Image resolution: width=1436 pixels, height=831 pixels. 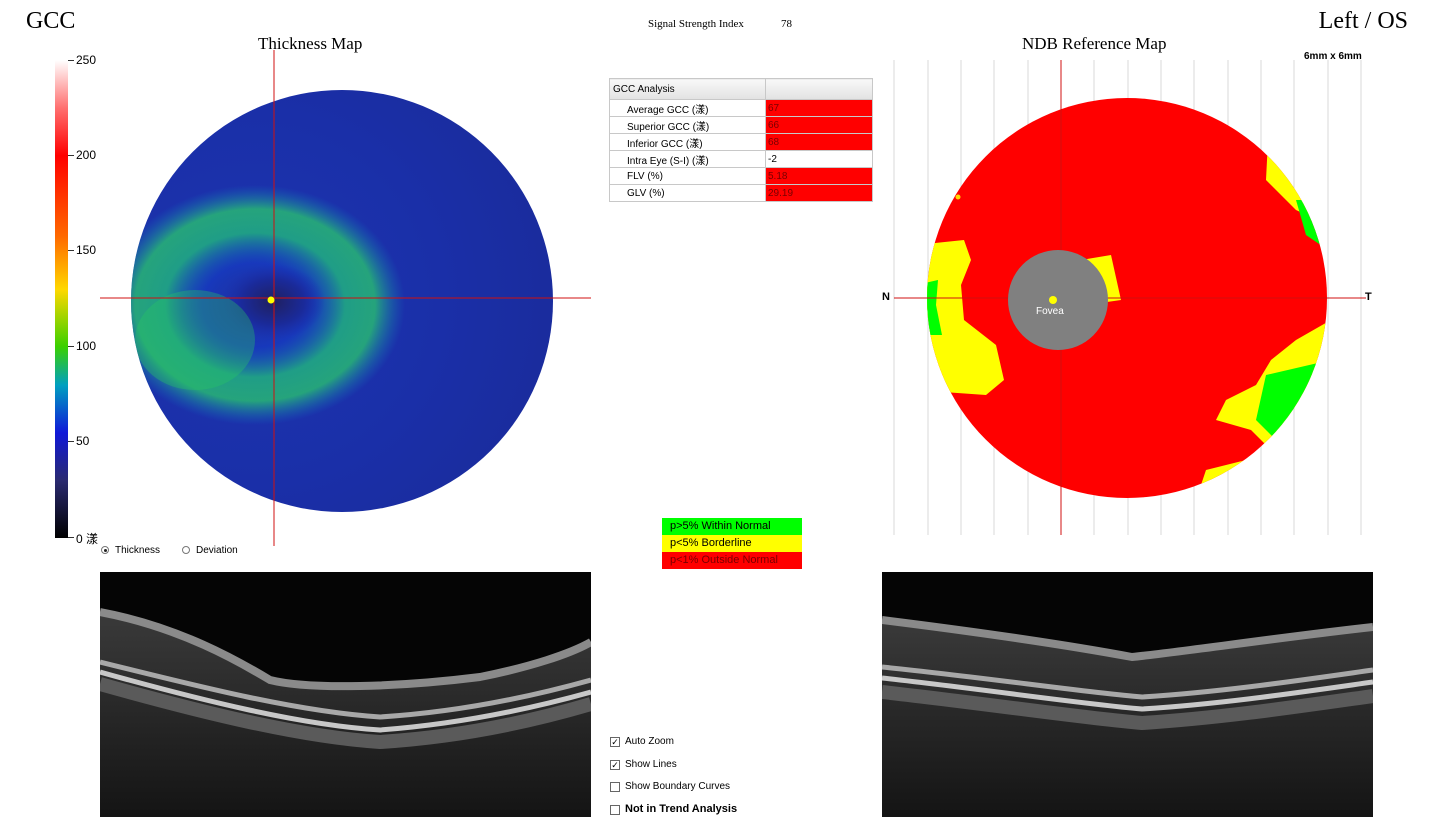 I want to click on scale-tick-label: 150, so click(x=86, y=250).